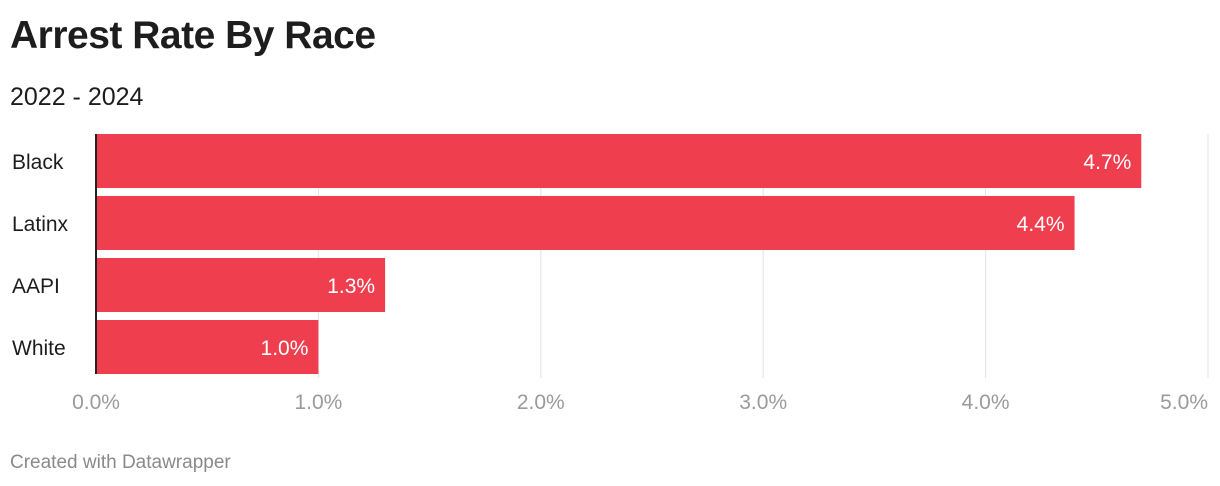  I want to click on category-label: White, so click(39, 348).